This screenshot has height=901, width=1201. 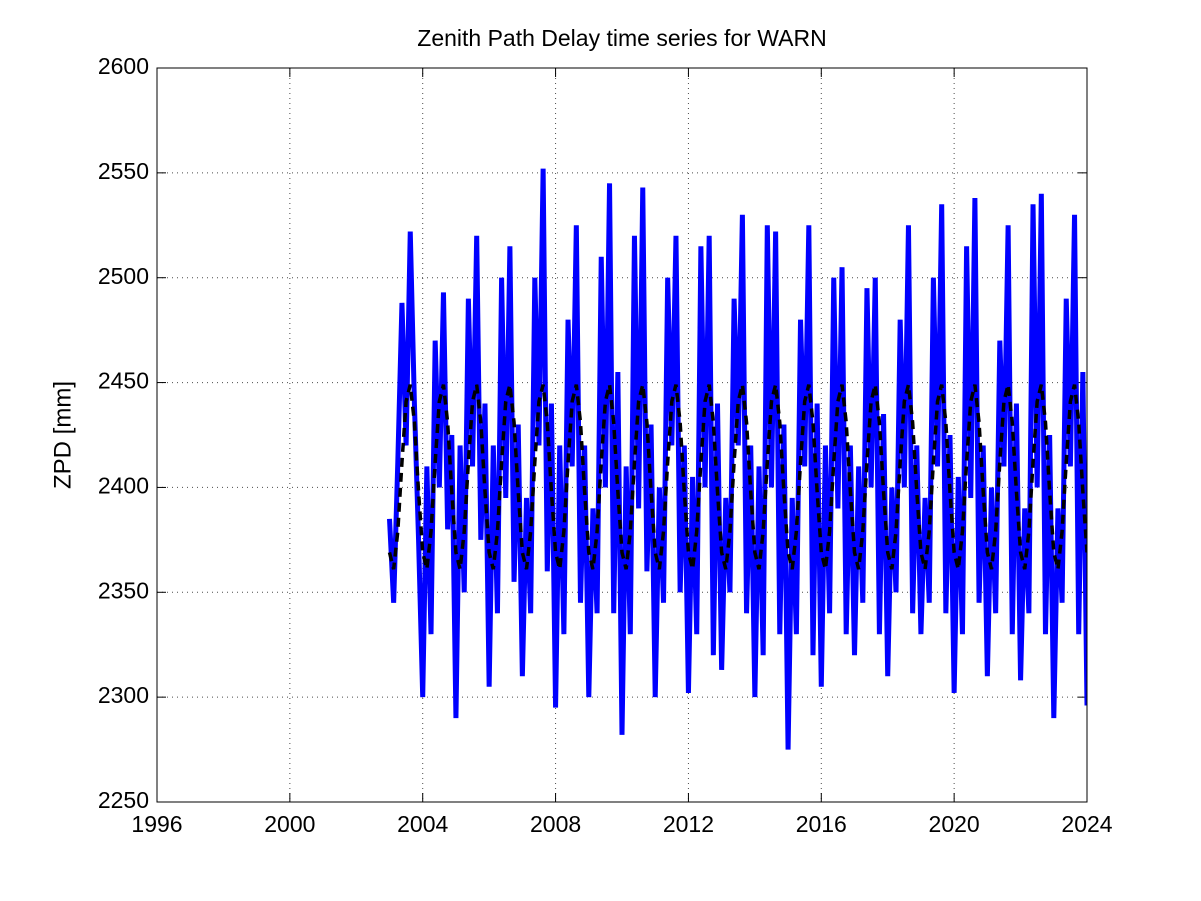 I want to click on x-tick-label: 2008, so click(x=555, y=824).